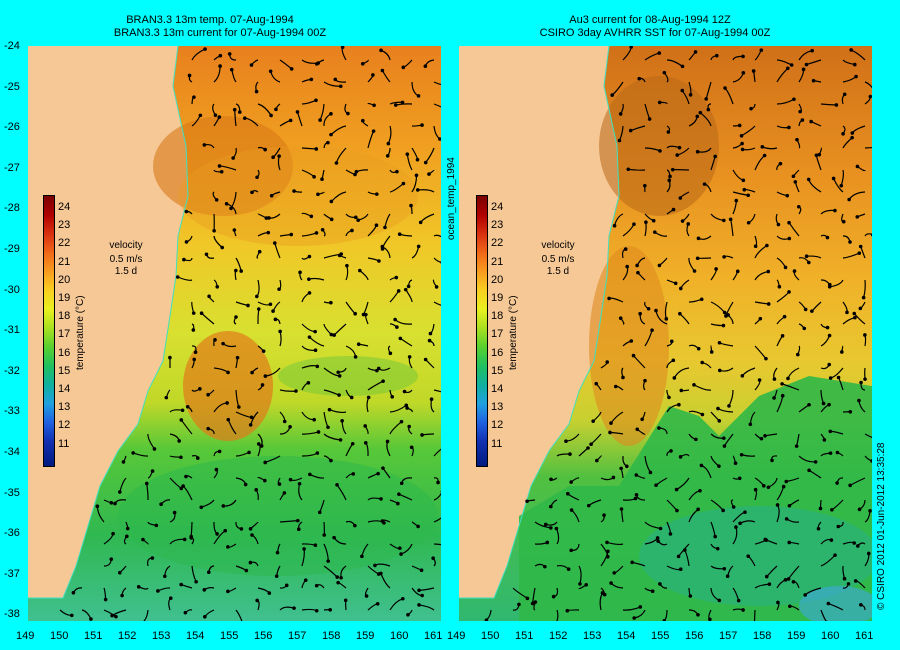 The height and width of the screenshot is (650, 900). Describe the element at coordinates (195, 636) in the screenshot. I see `left-lon-label: 154` at that location.